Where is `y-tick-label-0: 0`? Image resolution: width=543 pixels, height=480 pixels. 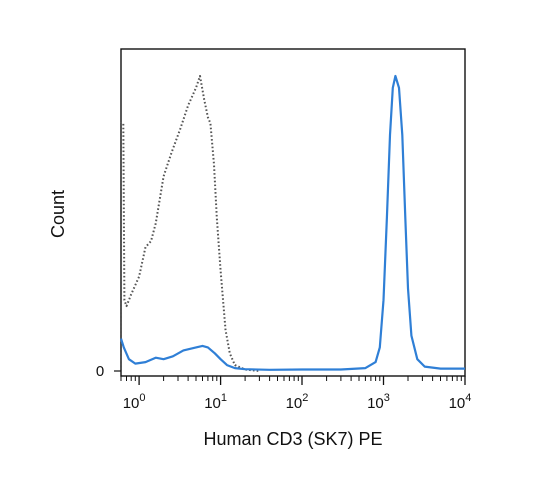 y-tick-label-0: 0 is located at coordinates (100, 371).